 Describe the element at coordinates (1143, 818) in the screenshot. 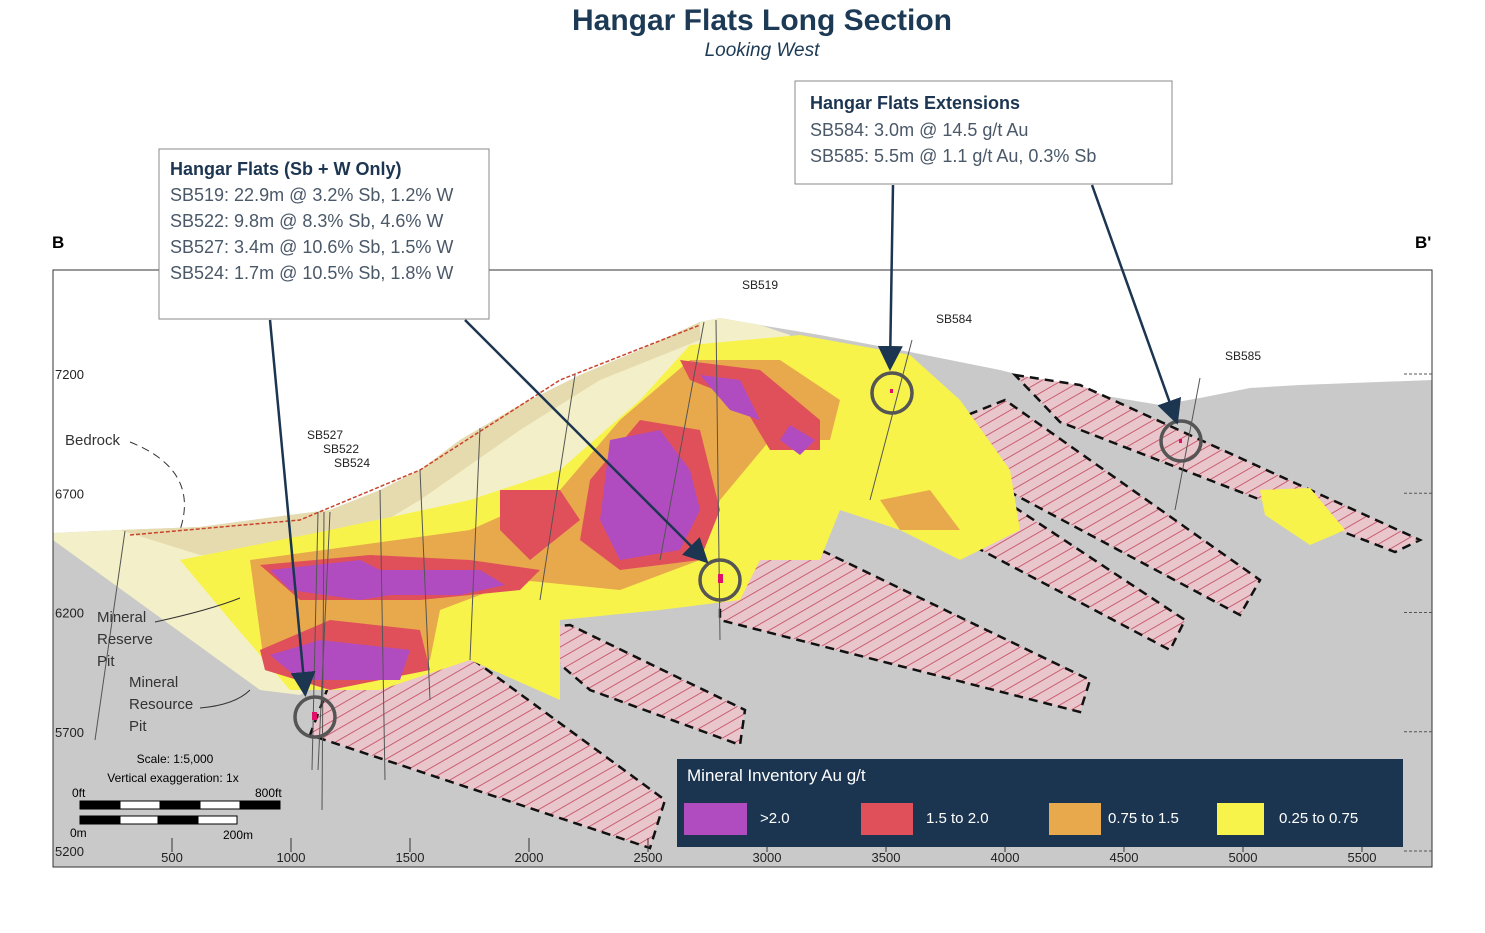

I see `legend-label: 0.75 to 1.5` at that location.